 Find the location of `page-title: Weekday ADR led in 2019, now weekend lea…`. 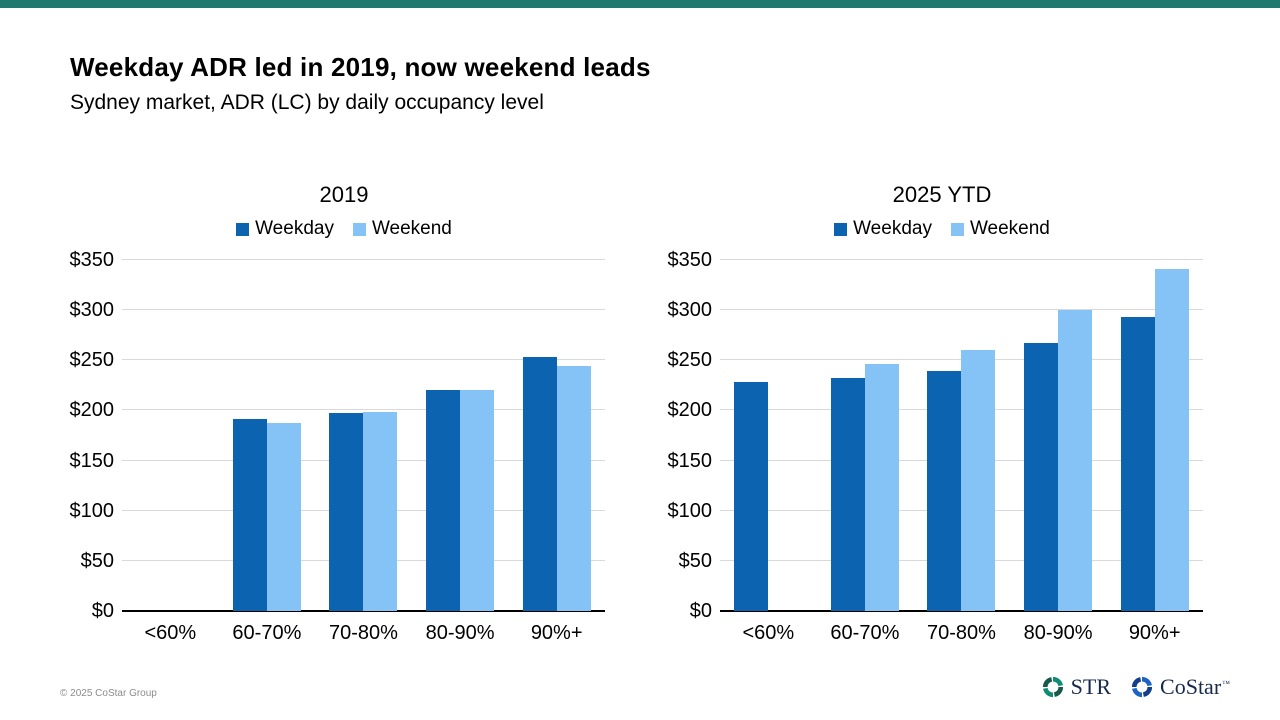

page-title: Weekday ADR led in 2019, now weekend lea… is located at coordinates (360, 67).